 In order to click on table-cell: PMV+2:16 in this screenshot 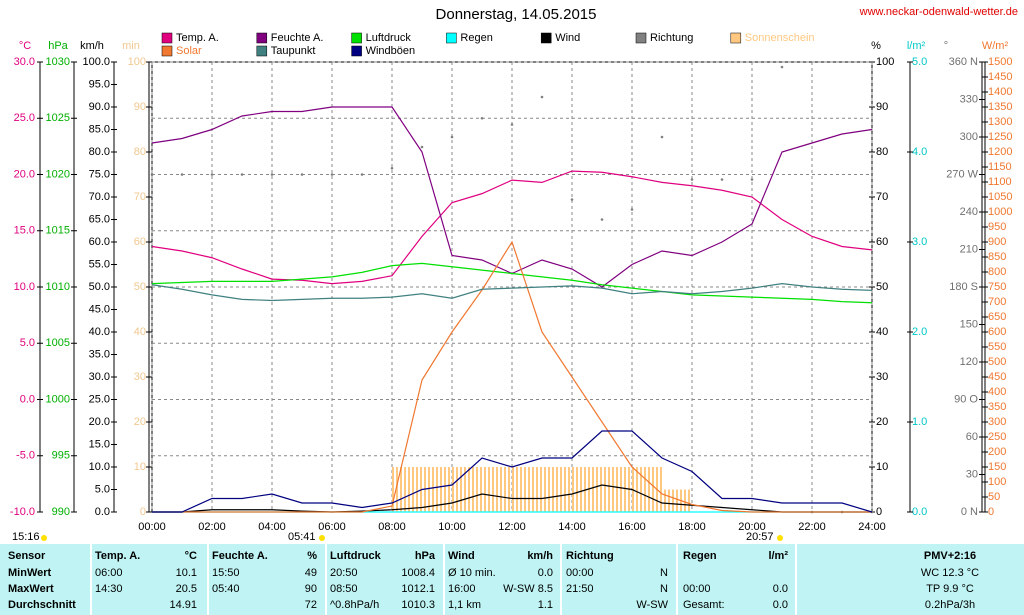, I will do `click(950, 556)`.